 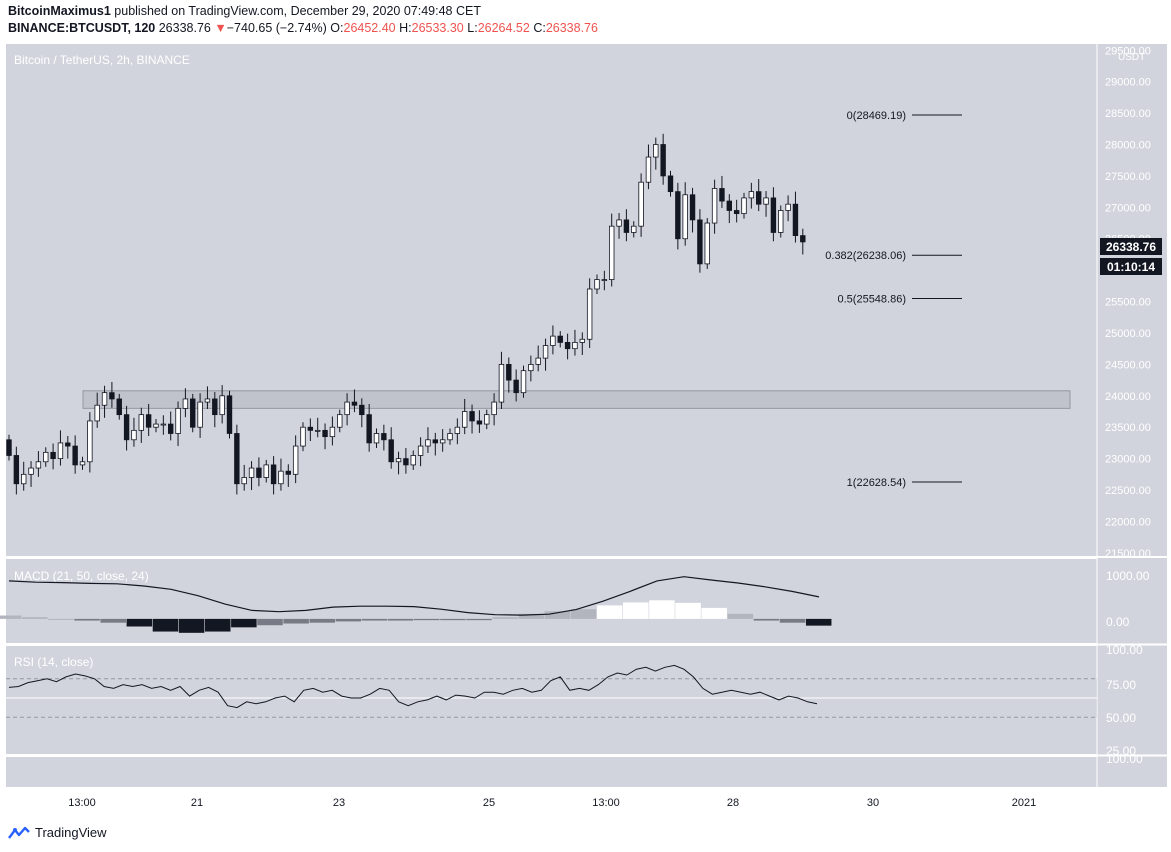 What do you see at coordinates (82, 28) in the screenshot?
I see `symbol-label: BINANCE:BTCUSDT, 120` at bounding box center [82, 28].